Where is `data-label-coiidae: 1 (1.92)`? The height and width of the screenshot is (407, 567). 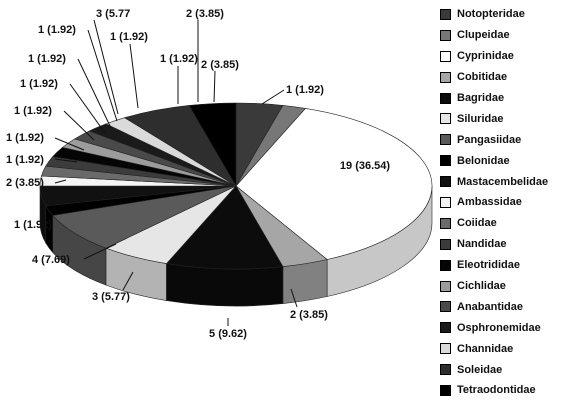
data-label-coiidae: 1 (1.92) is located at coordinates (25, 138).